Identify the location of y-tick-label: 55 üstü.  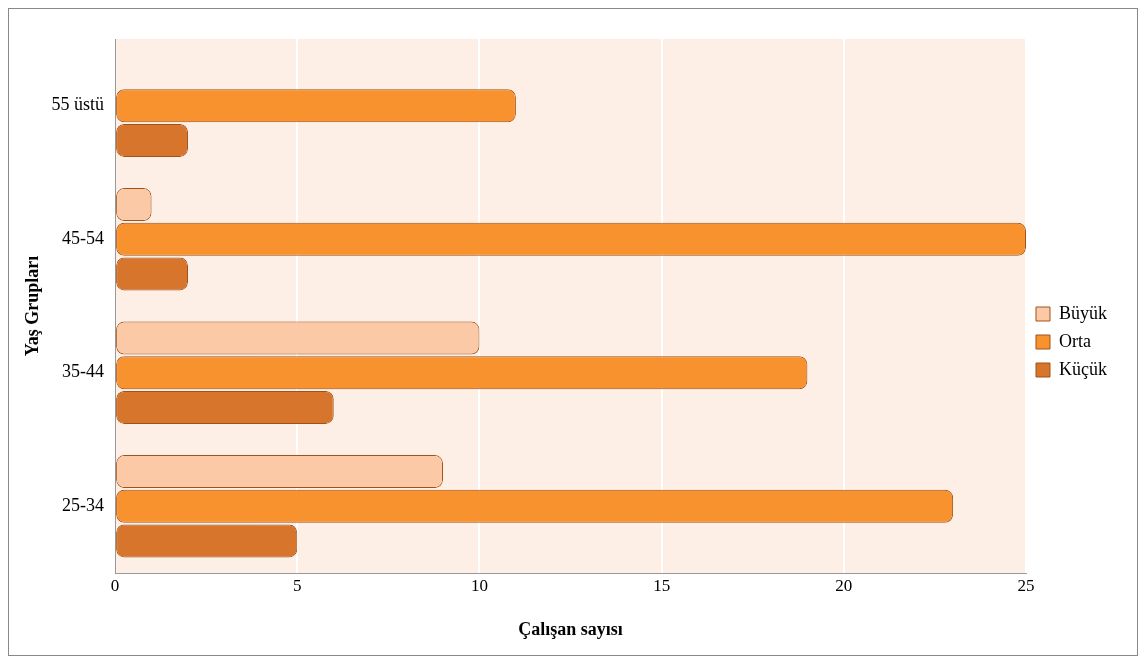
(78, 104).